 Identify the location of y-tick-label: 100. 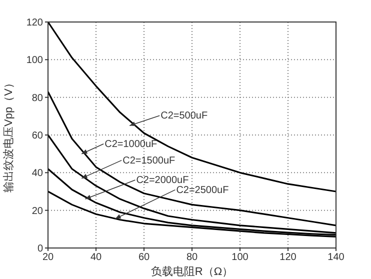
(35, 60).